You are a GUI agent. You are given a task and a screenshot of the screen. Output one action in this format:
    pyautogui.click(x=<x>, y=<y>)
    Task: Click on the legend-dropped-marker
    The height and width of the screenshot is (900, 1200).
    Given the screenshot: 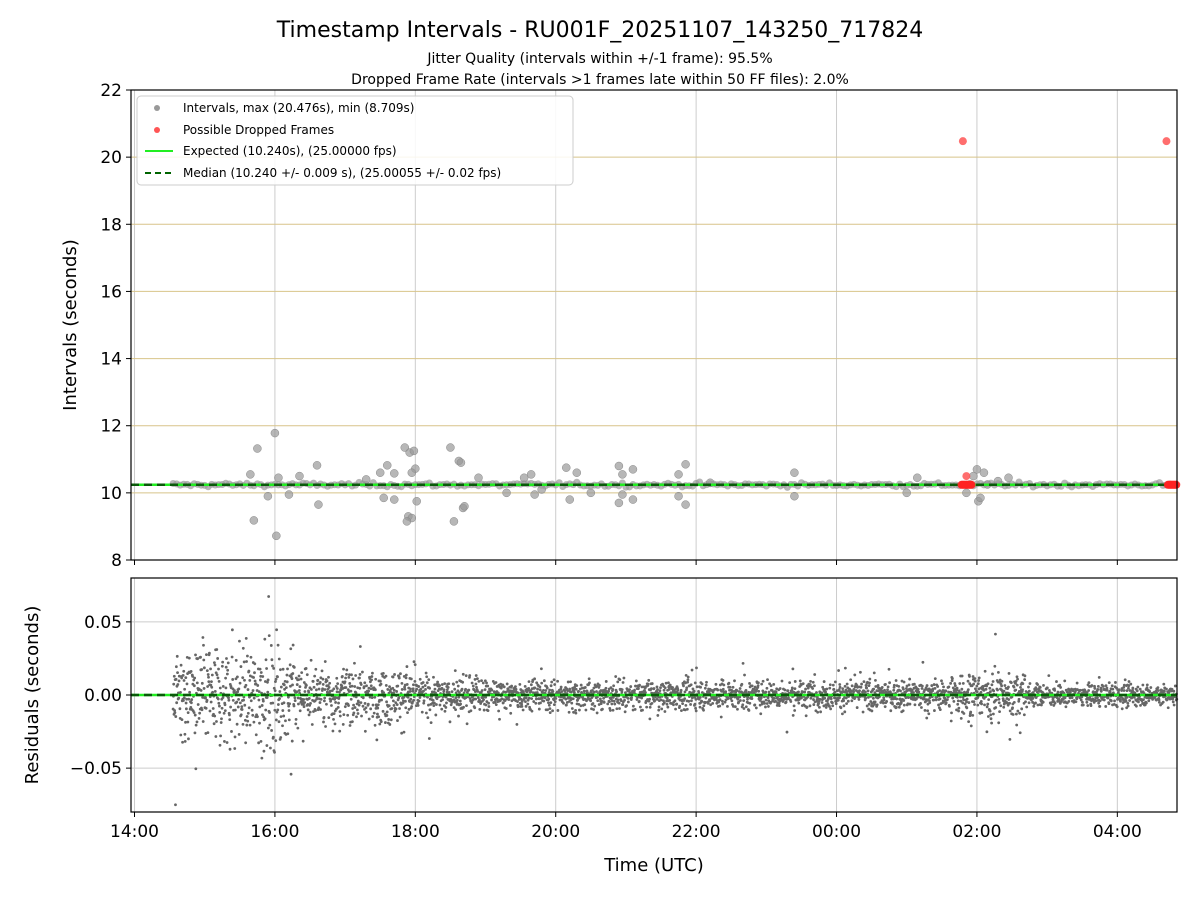 What is the action you would take?
    pyautogui.click(x=157, y=130)
    